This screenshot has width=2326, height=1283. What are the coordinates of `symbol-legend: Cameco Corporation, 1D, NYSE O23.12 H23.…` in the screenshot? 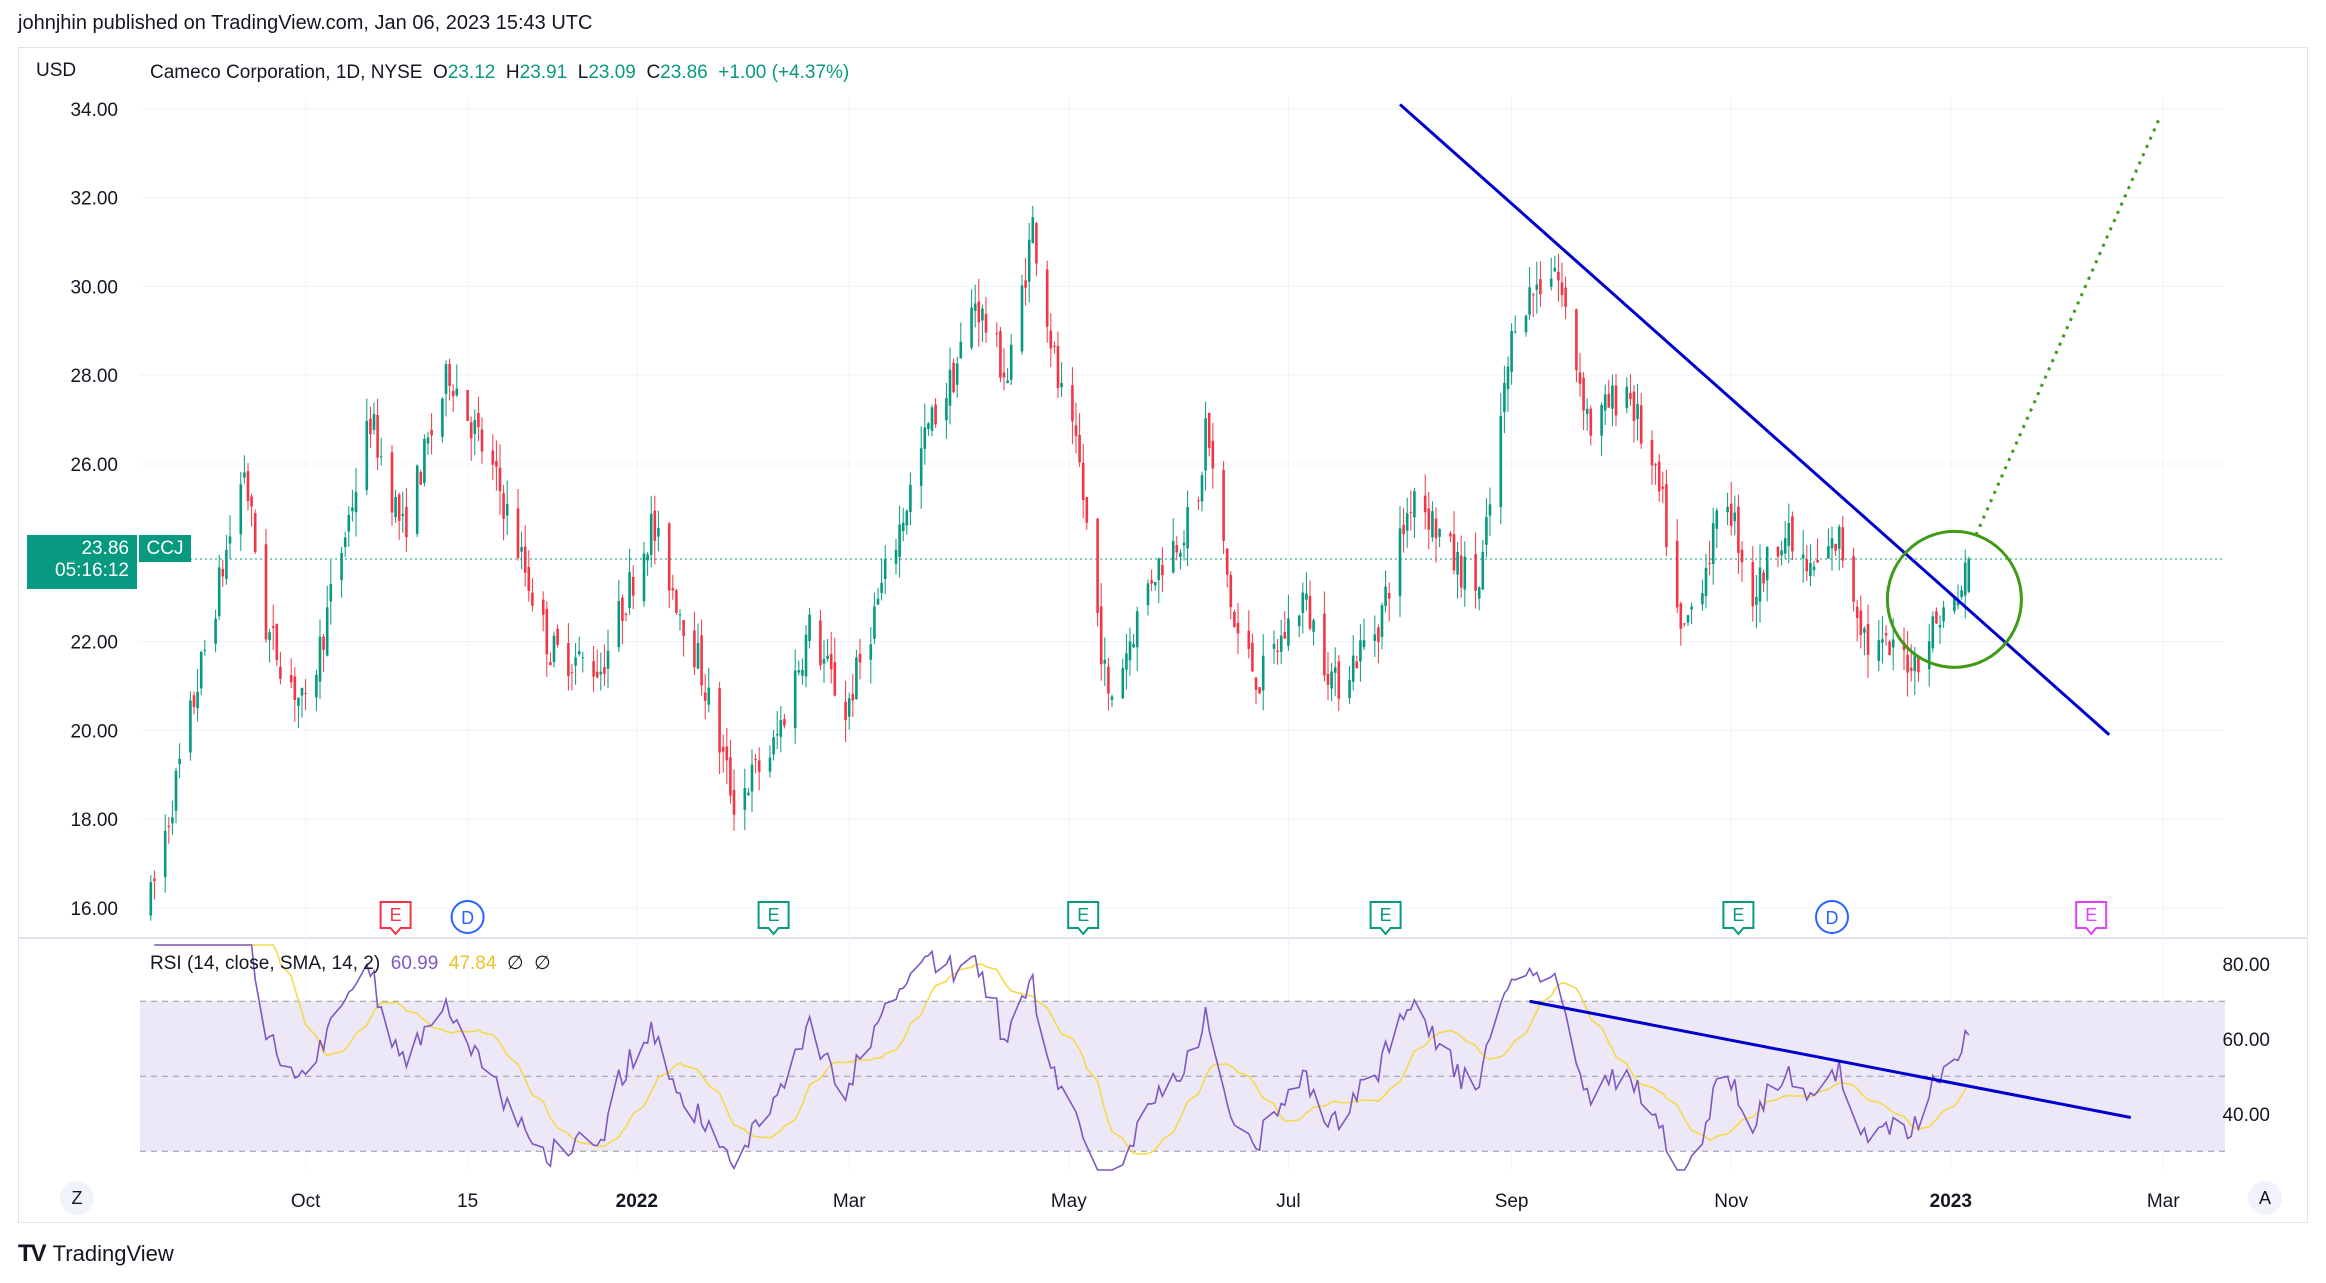 It's located at (499, 73).